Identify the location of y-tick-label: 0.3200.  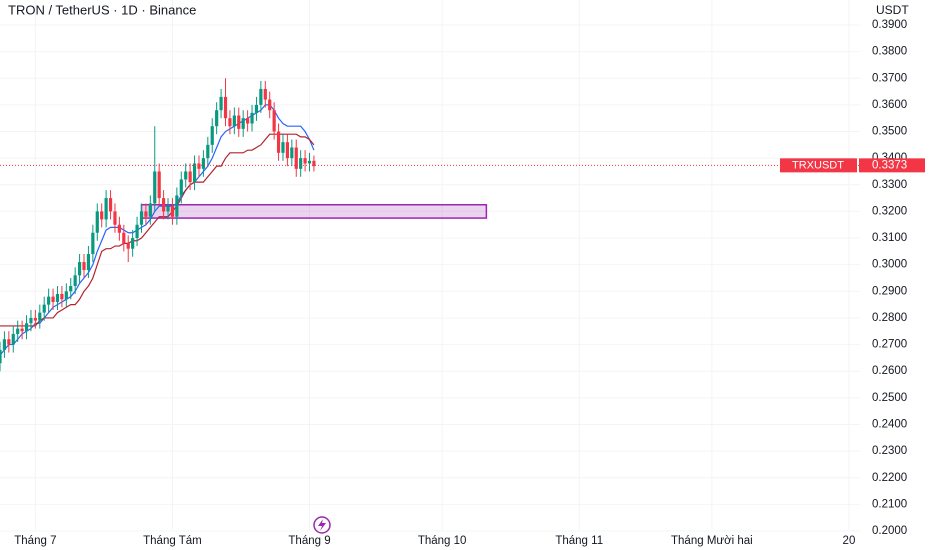
(889, 211).